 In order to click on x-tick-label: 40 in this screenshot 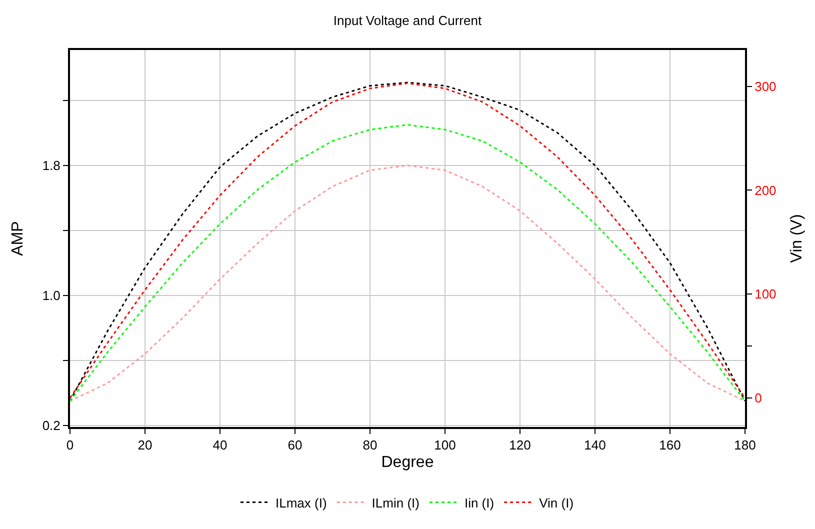, I will do `click(220, 445)`.